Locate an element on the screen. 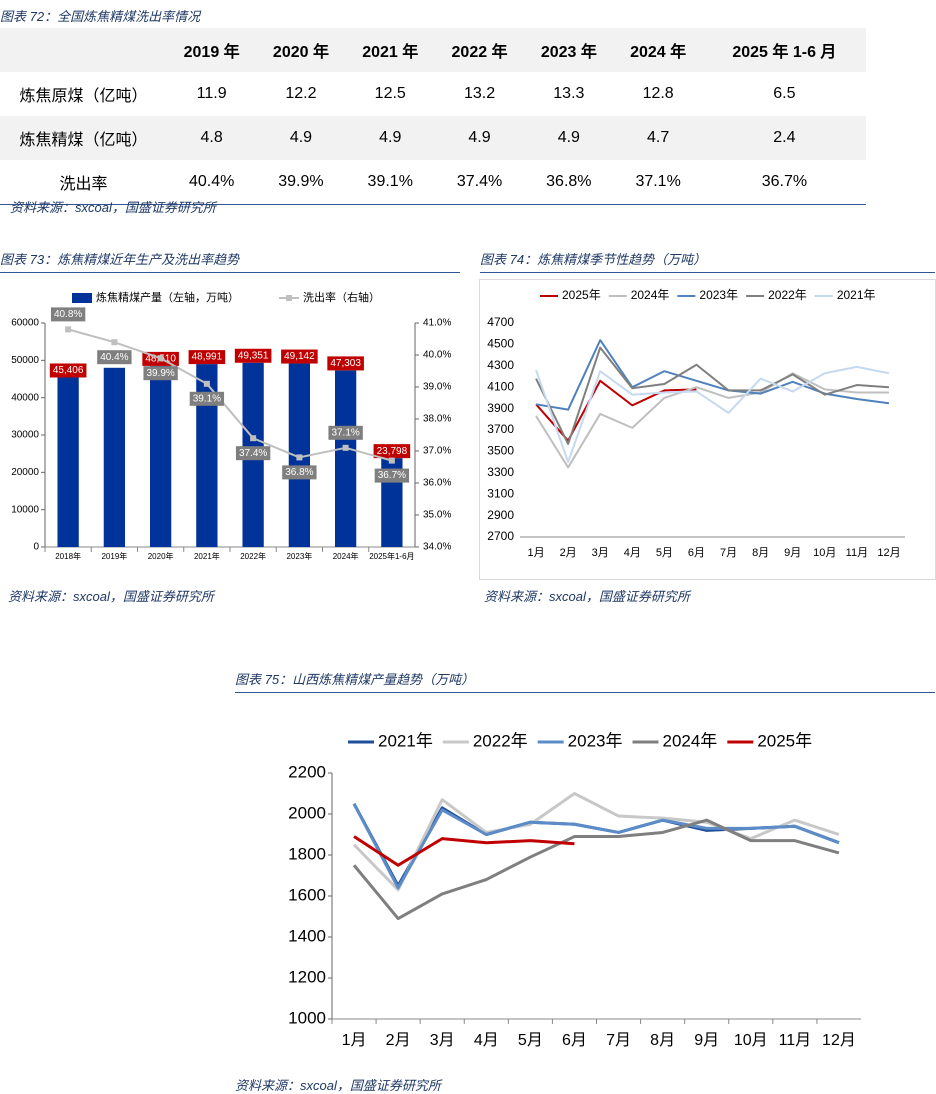 The height and width of the screenshot is (1094, 936). x-tick-label: 2月 is located at coordinates (398, 1040).